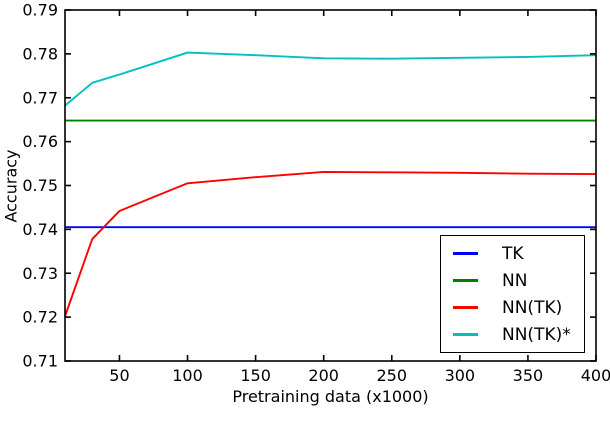 This screenshot has height=440, width=610. I want to click on legend-item-nn-tk: NN(TK), so click(518, 307).